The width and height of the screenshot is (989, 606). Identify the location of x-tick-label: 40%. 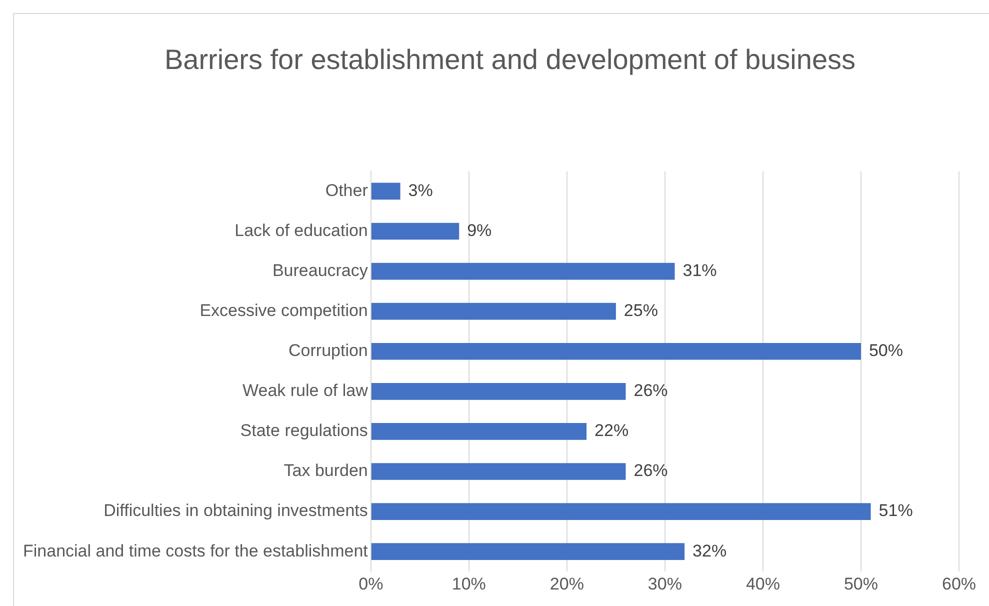
(763, 584).